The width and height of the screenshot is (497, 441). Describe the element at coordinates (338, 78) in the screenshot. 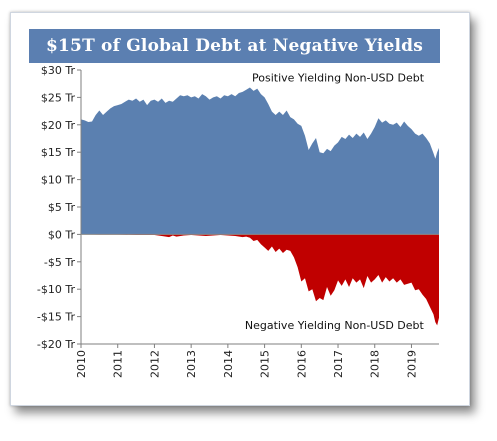

I see `annotation-positive-label: Positive Yielding Non-USD Debt` at that location.